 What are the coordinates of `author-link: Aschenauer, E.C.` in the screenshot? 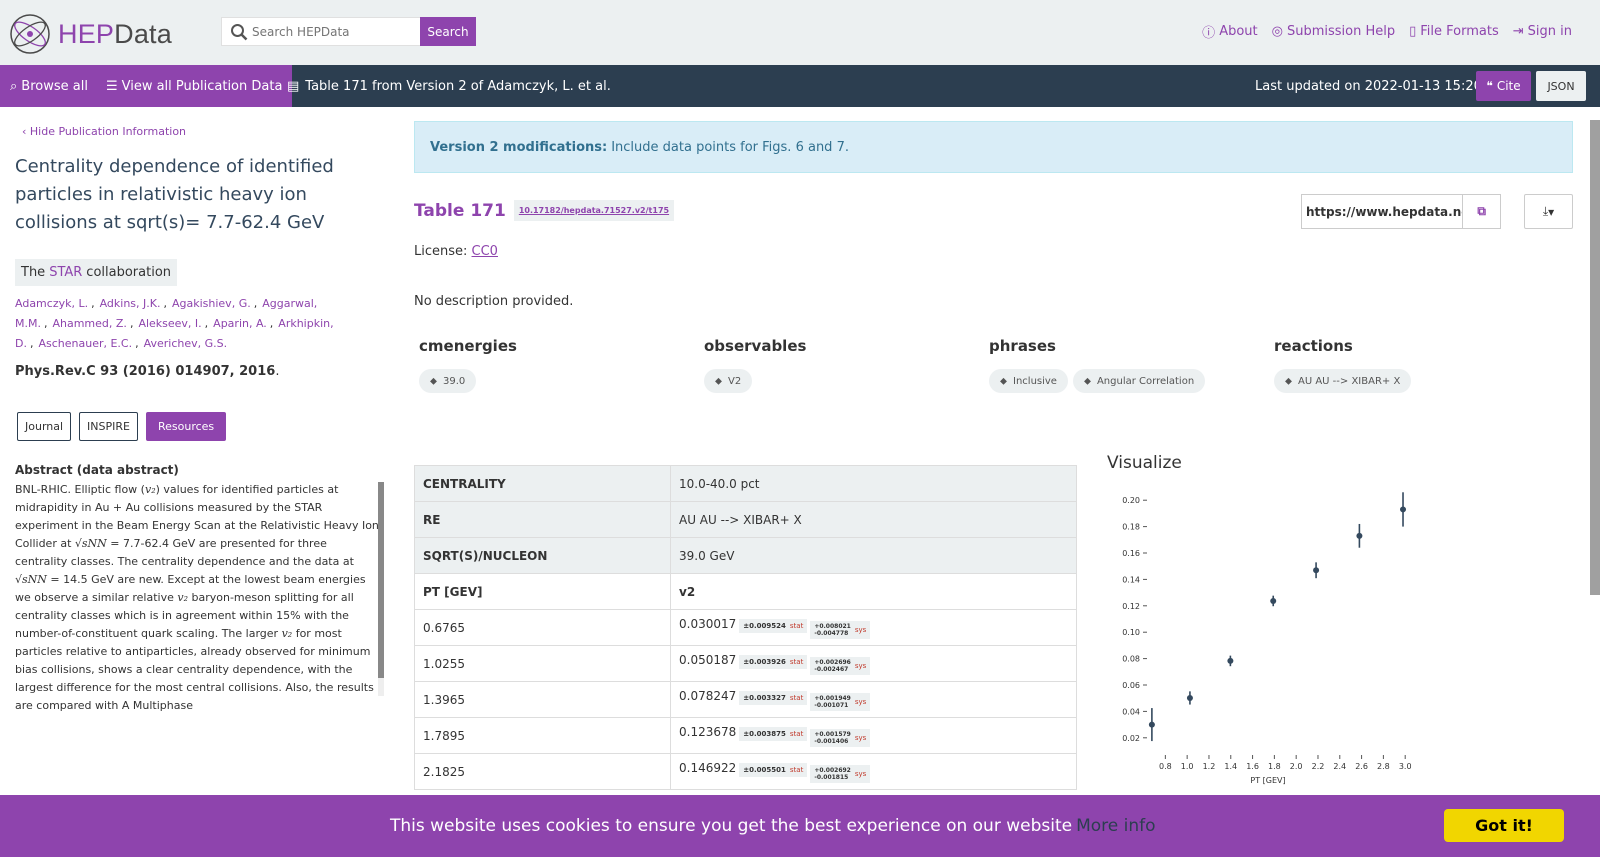 It's located at (85, 343).